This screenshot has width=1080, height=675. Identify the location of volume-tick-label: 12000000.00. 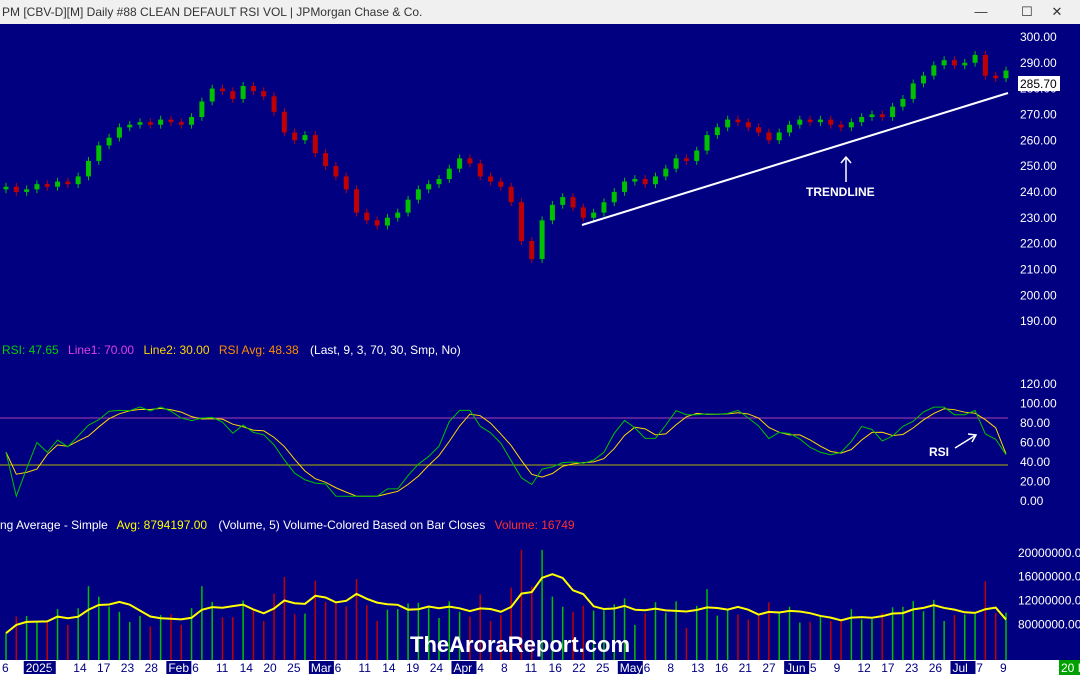
(1049, 600).